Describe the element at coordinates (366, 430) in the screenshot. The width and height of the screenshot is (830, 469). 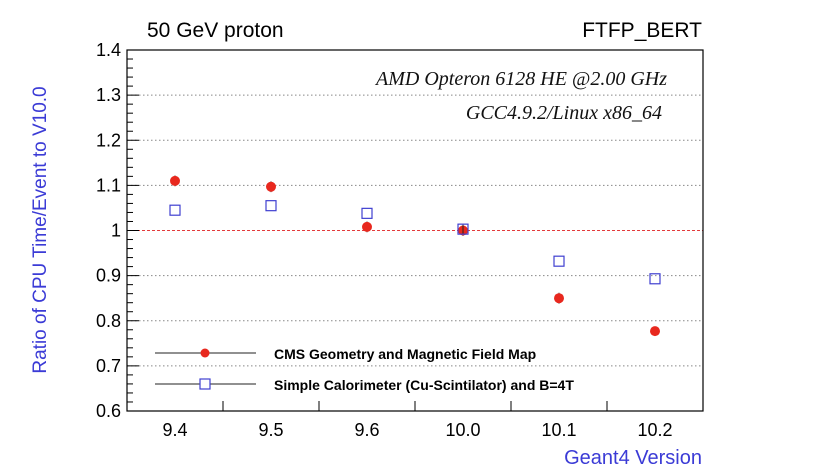
I see `x-tick-label: 9.6` at that location.